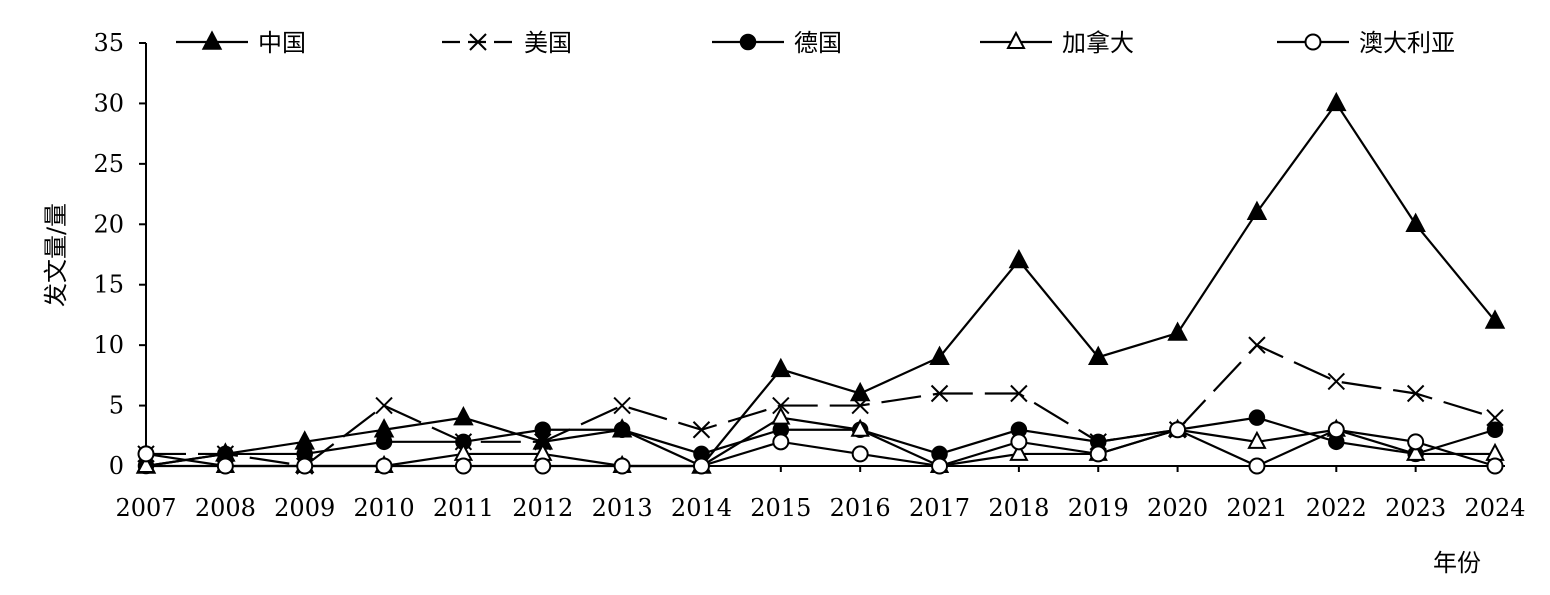  I want to click on x-tick-label: 2018, so click(1018, 508).